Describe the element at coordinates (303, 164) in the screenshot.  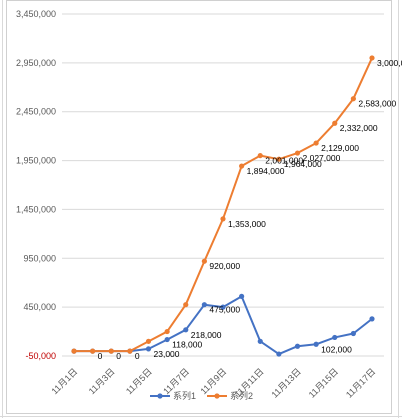
I see `data-label: 1,964,000` at that location.